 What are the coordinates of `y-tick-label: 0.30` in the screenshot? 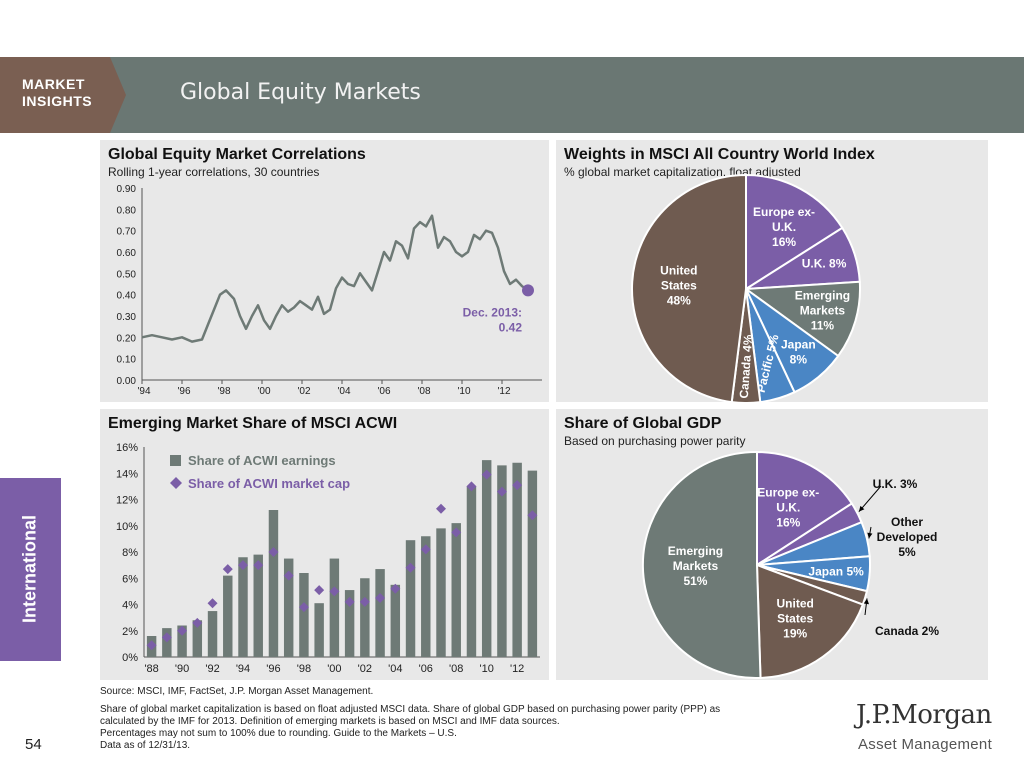 It's located at (127, 317).